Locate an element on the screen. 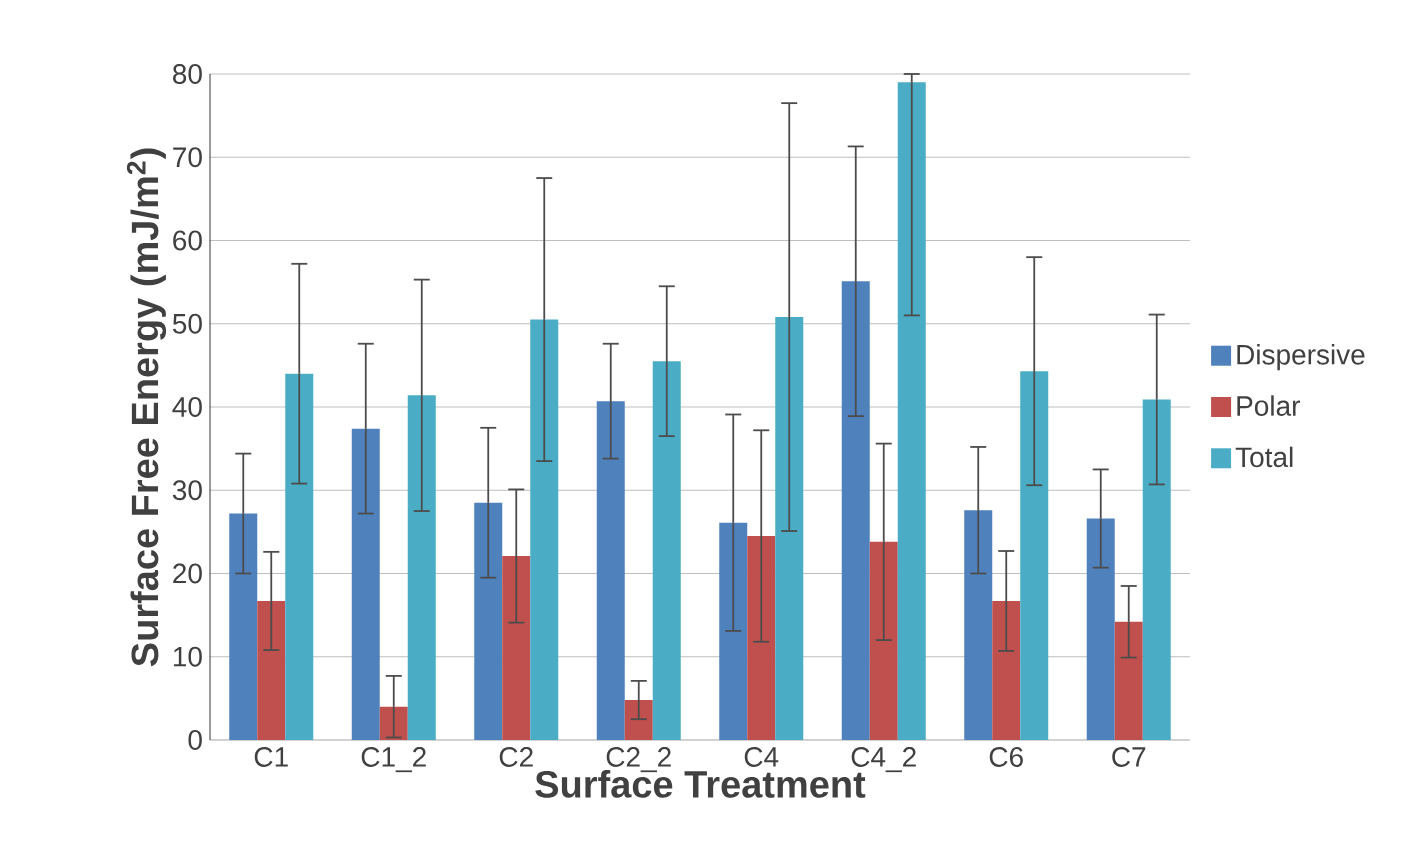  y-tick-label: 0 is located at coordinates (195, 740).